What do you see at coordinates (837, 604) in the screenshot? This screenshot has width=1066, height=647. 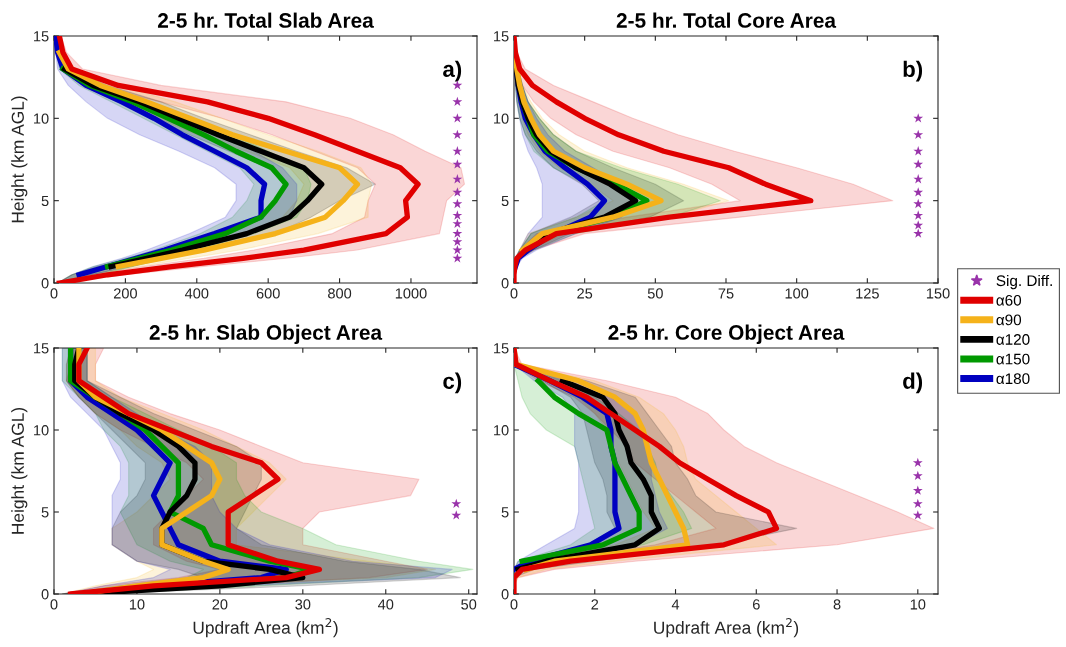 I see `x-tick-label: 8` at bounding box center [837, 604].